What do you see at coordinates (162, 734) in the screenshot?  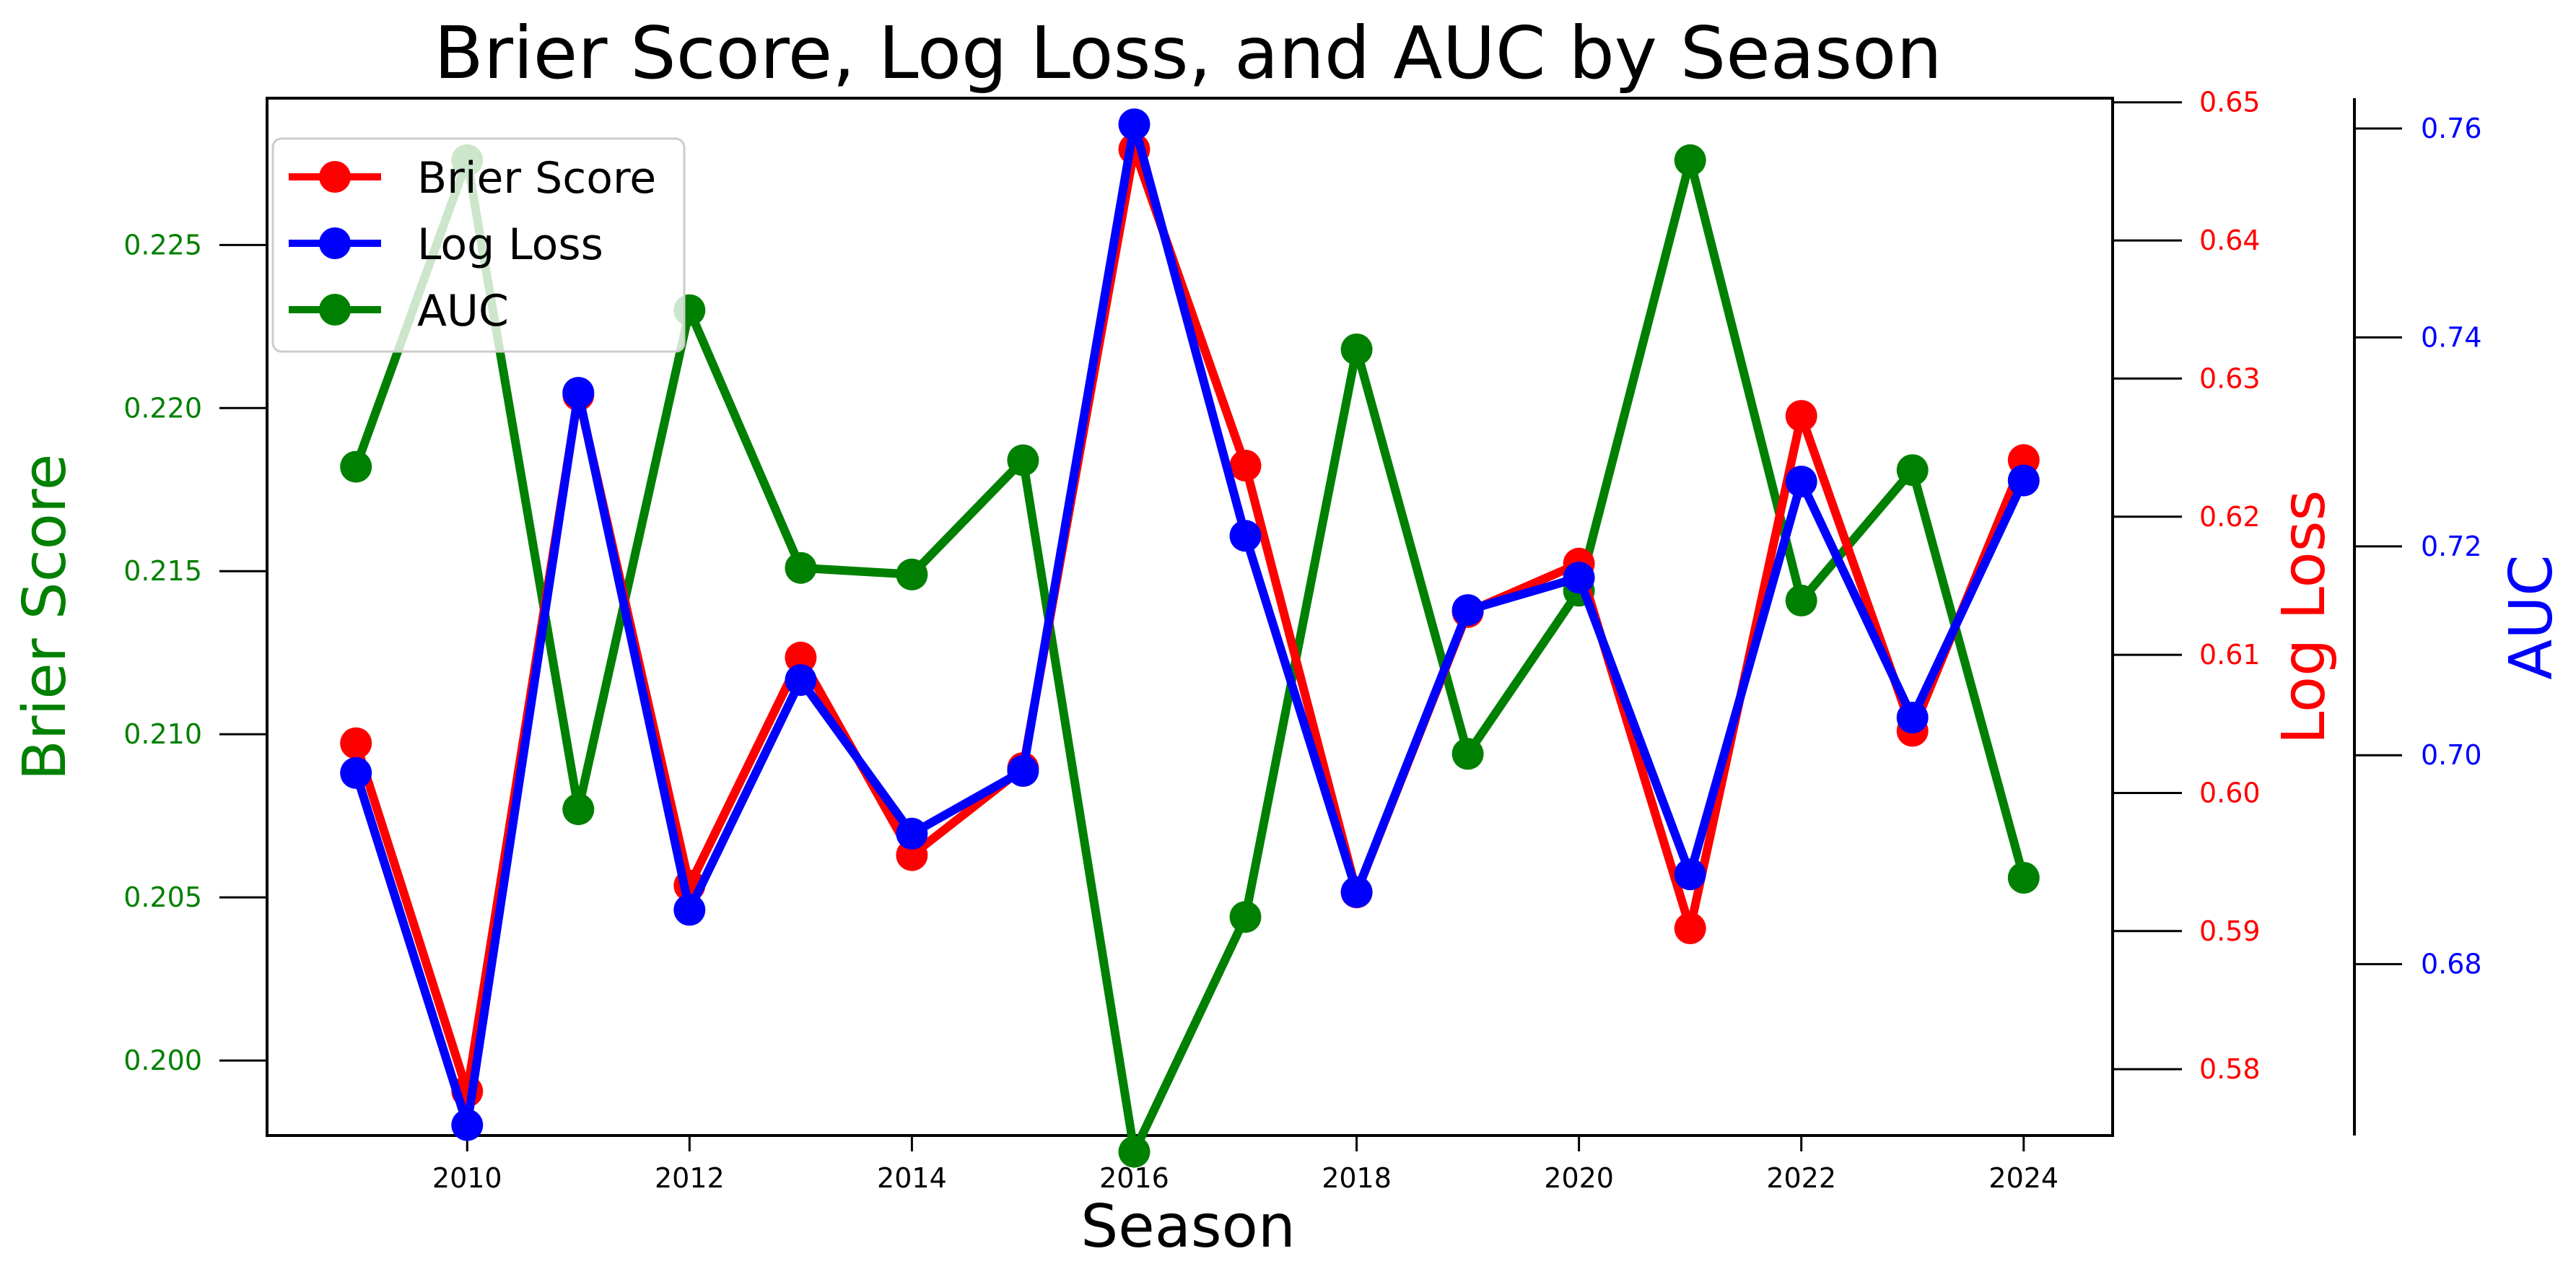 I see `left-tick-label: 0.210` at bounding box center [162, 734].